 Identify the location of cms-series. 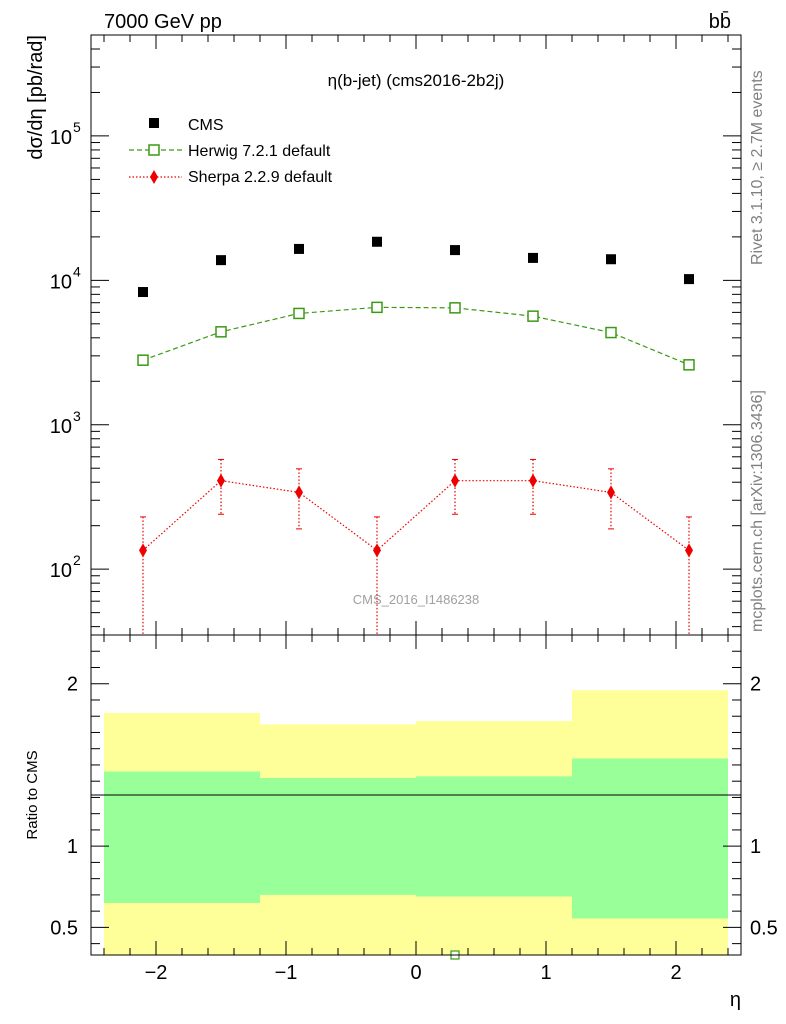
(416, 267).